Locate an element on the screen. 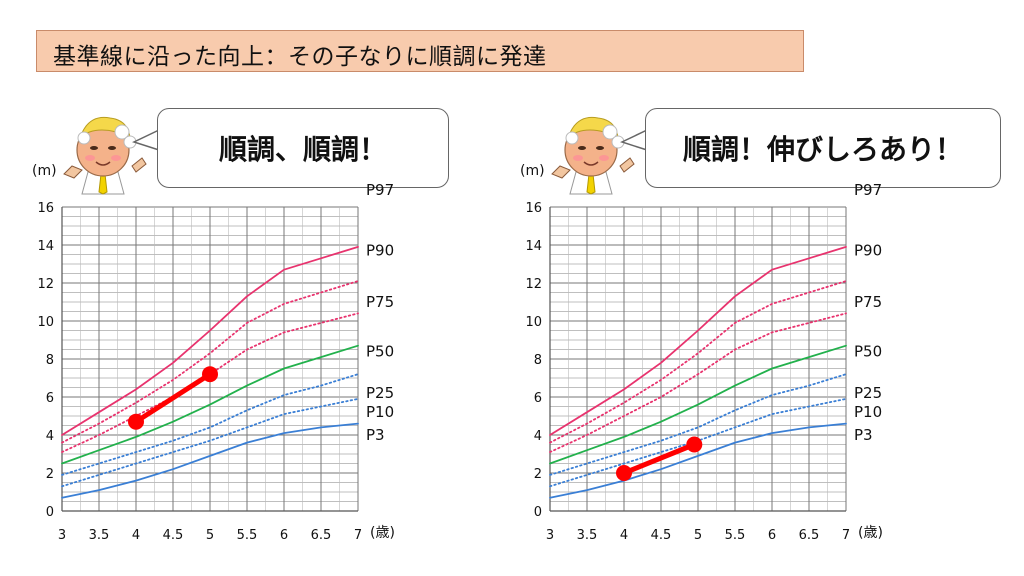  bubble-tail-right is located at coordinates (634, 140).